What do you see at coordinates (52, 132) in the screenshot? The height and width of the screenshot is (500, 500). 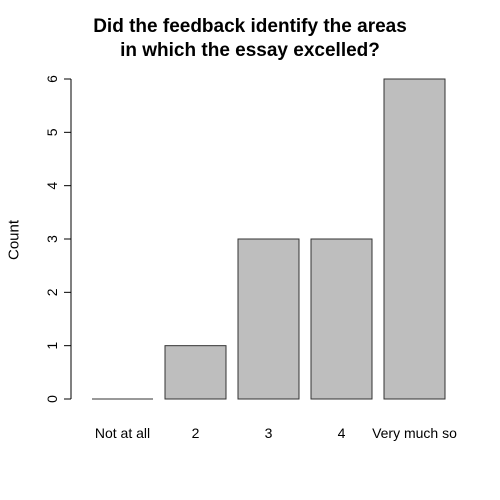 I see `y-tick-label: 5` at bounding box center [52, 132].